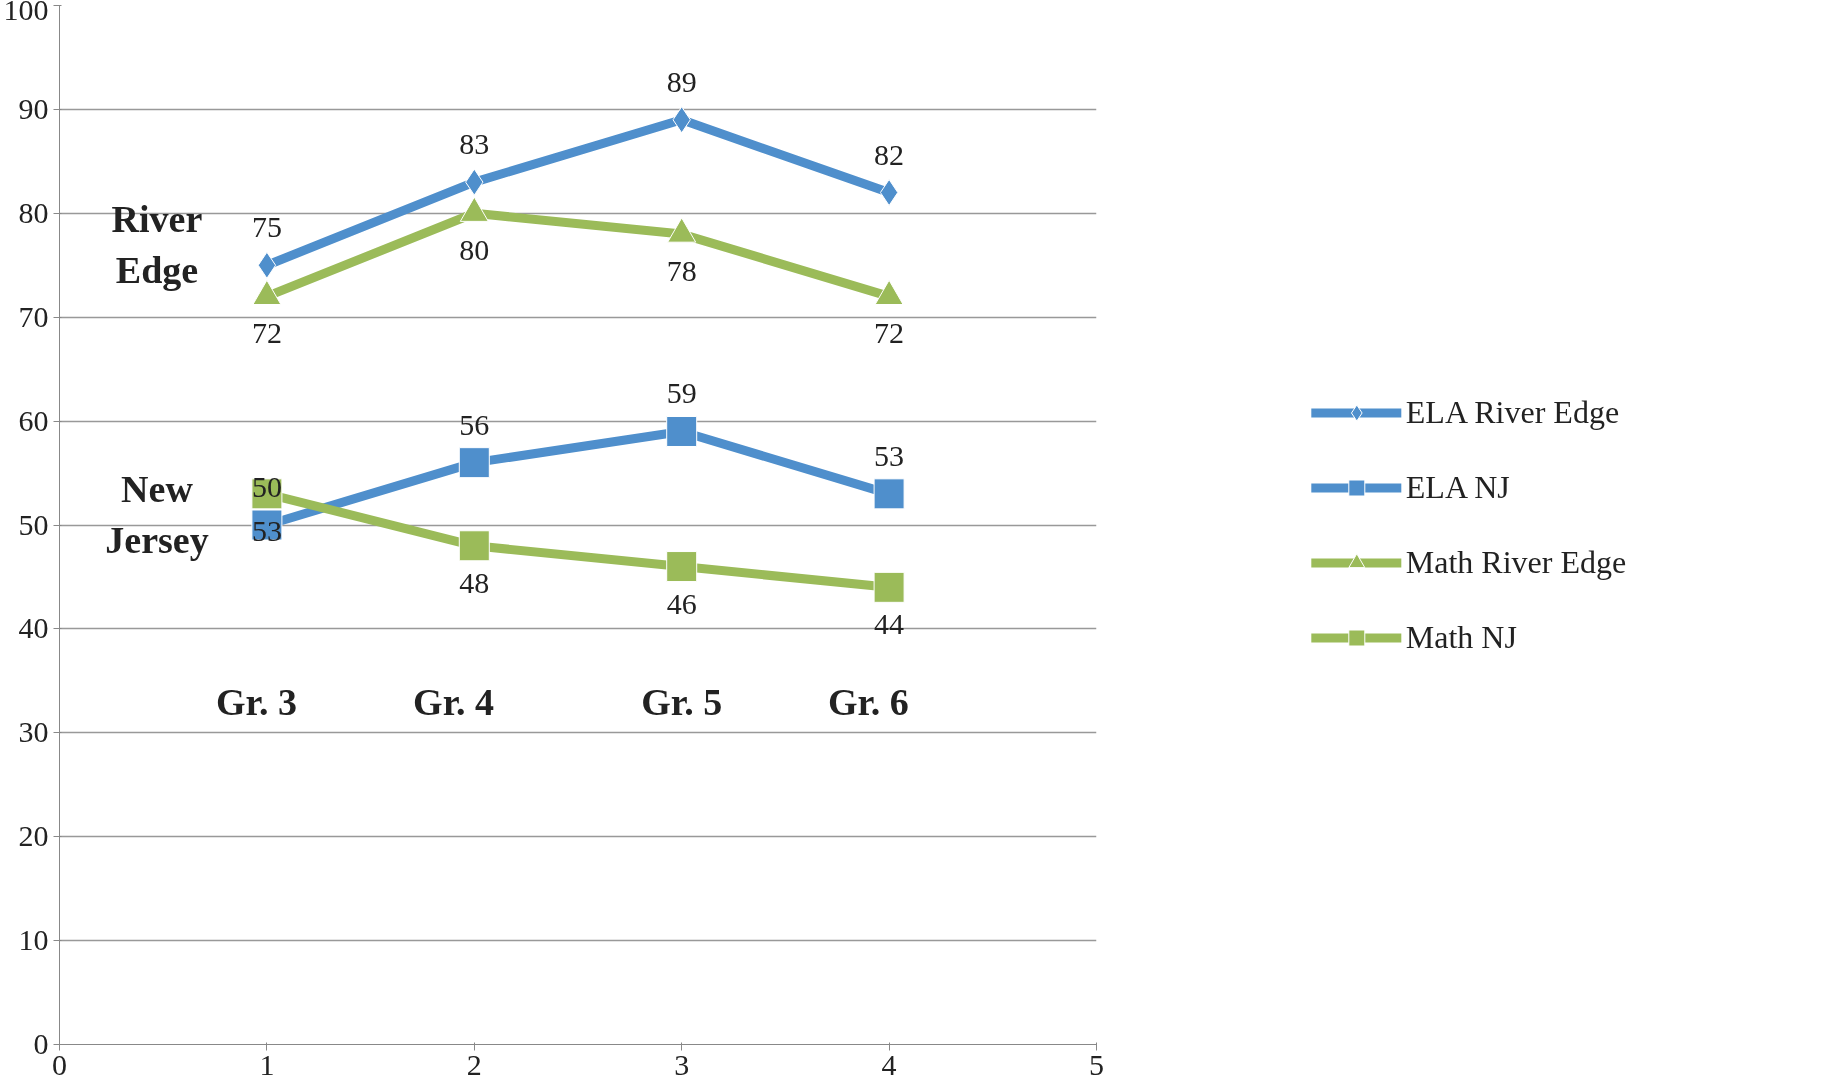 This screenshot has height=1077, width=1841. I want to click on y-tick-label: 80, so click(33, 212).